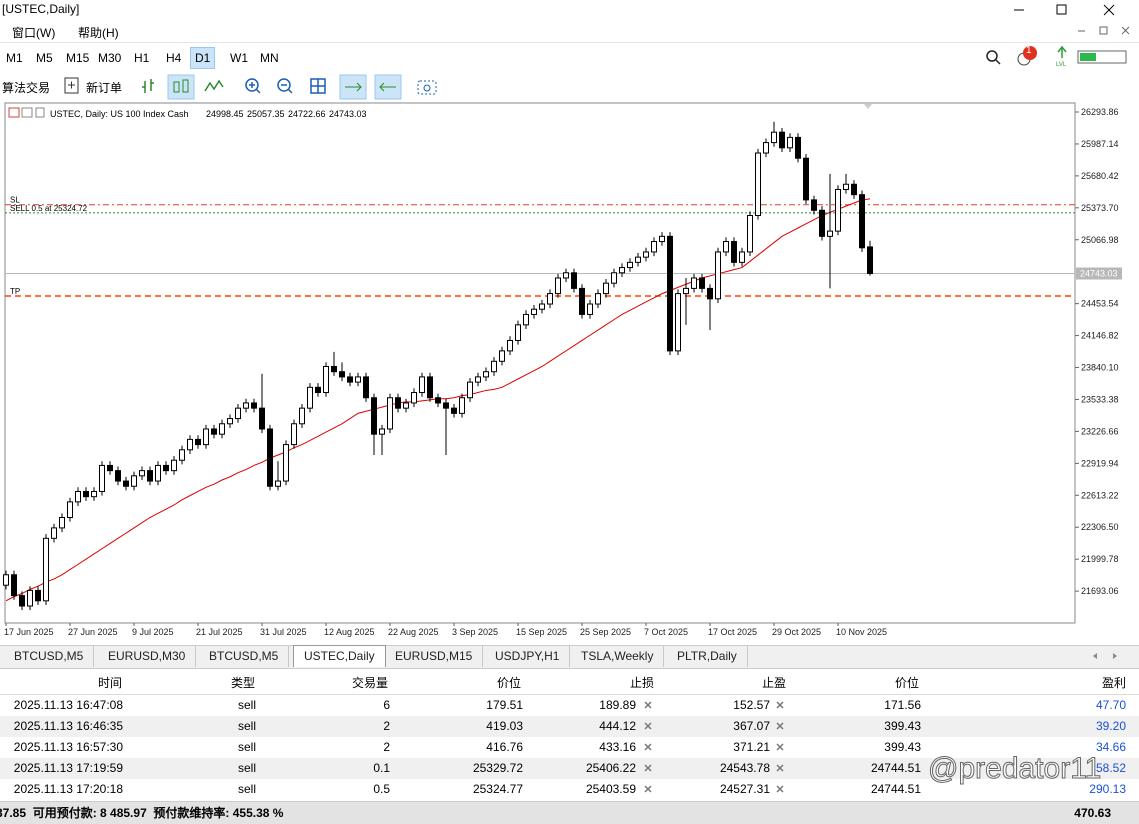 The image size is (1139, 824). Describe the element at coordinates (193, 684) in the screenshot. I see `column-header: 类型` at that location.